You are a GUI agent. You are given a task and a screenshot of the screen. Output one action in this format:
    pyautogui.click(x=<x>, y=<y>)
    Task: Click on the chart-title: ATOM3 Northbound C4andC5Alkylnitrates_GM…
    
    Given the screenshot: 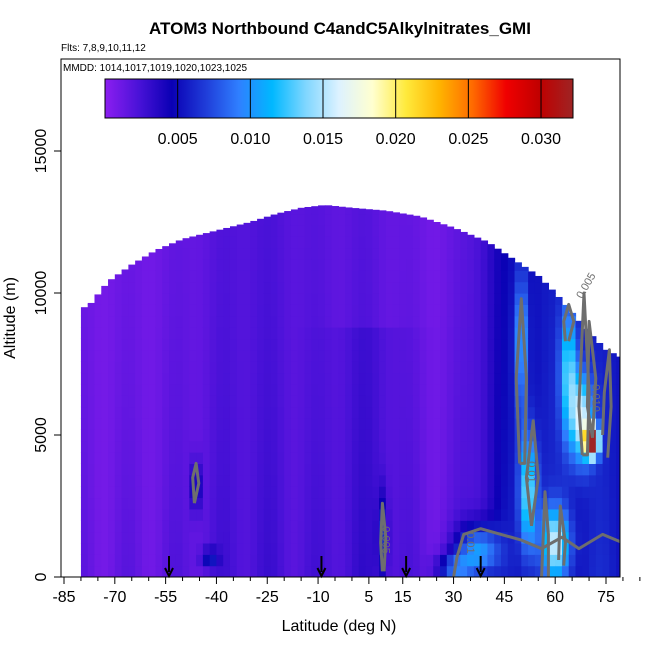 What is the action you would take?
    pyautogui.click(x=340, y=28)
    